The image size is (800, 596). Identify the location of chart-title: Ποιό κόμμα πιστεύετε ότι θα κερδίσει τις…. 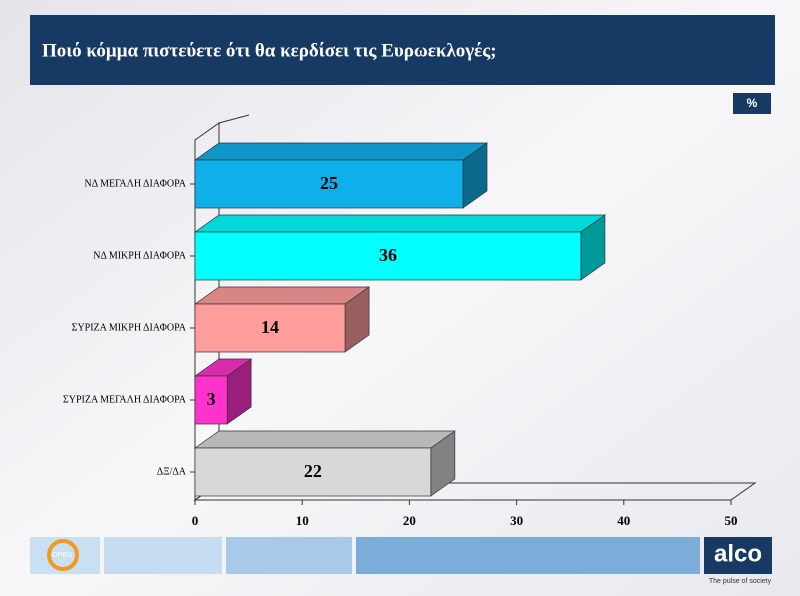
(269, 50).